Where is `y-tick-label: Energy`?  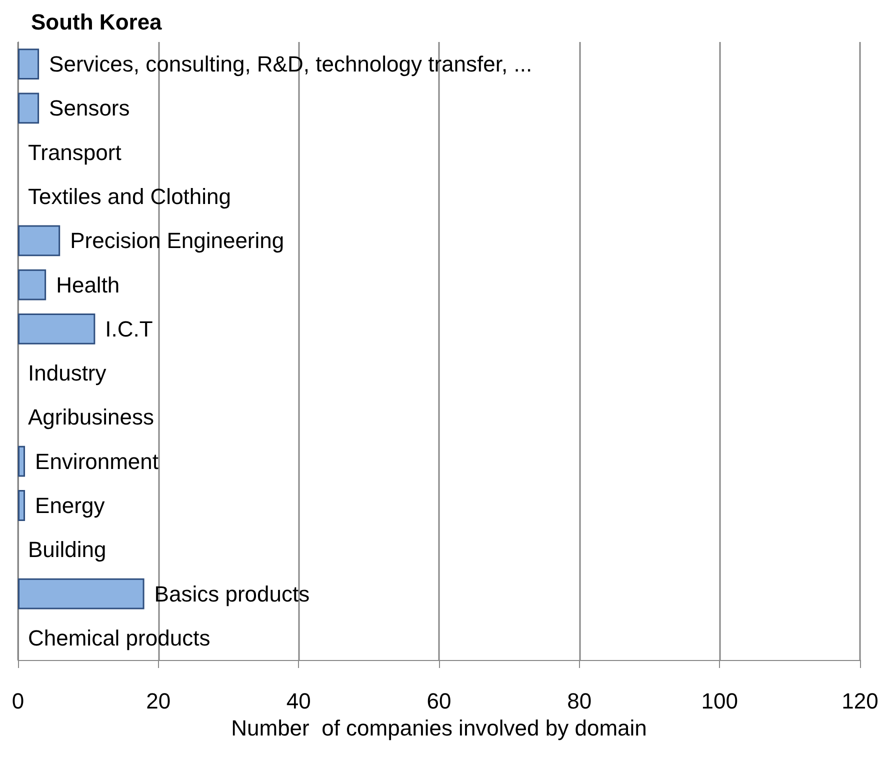 y-tick-label: Energy is located at coordinates (70, 505).